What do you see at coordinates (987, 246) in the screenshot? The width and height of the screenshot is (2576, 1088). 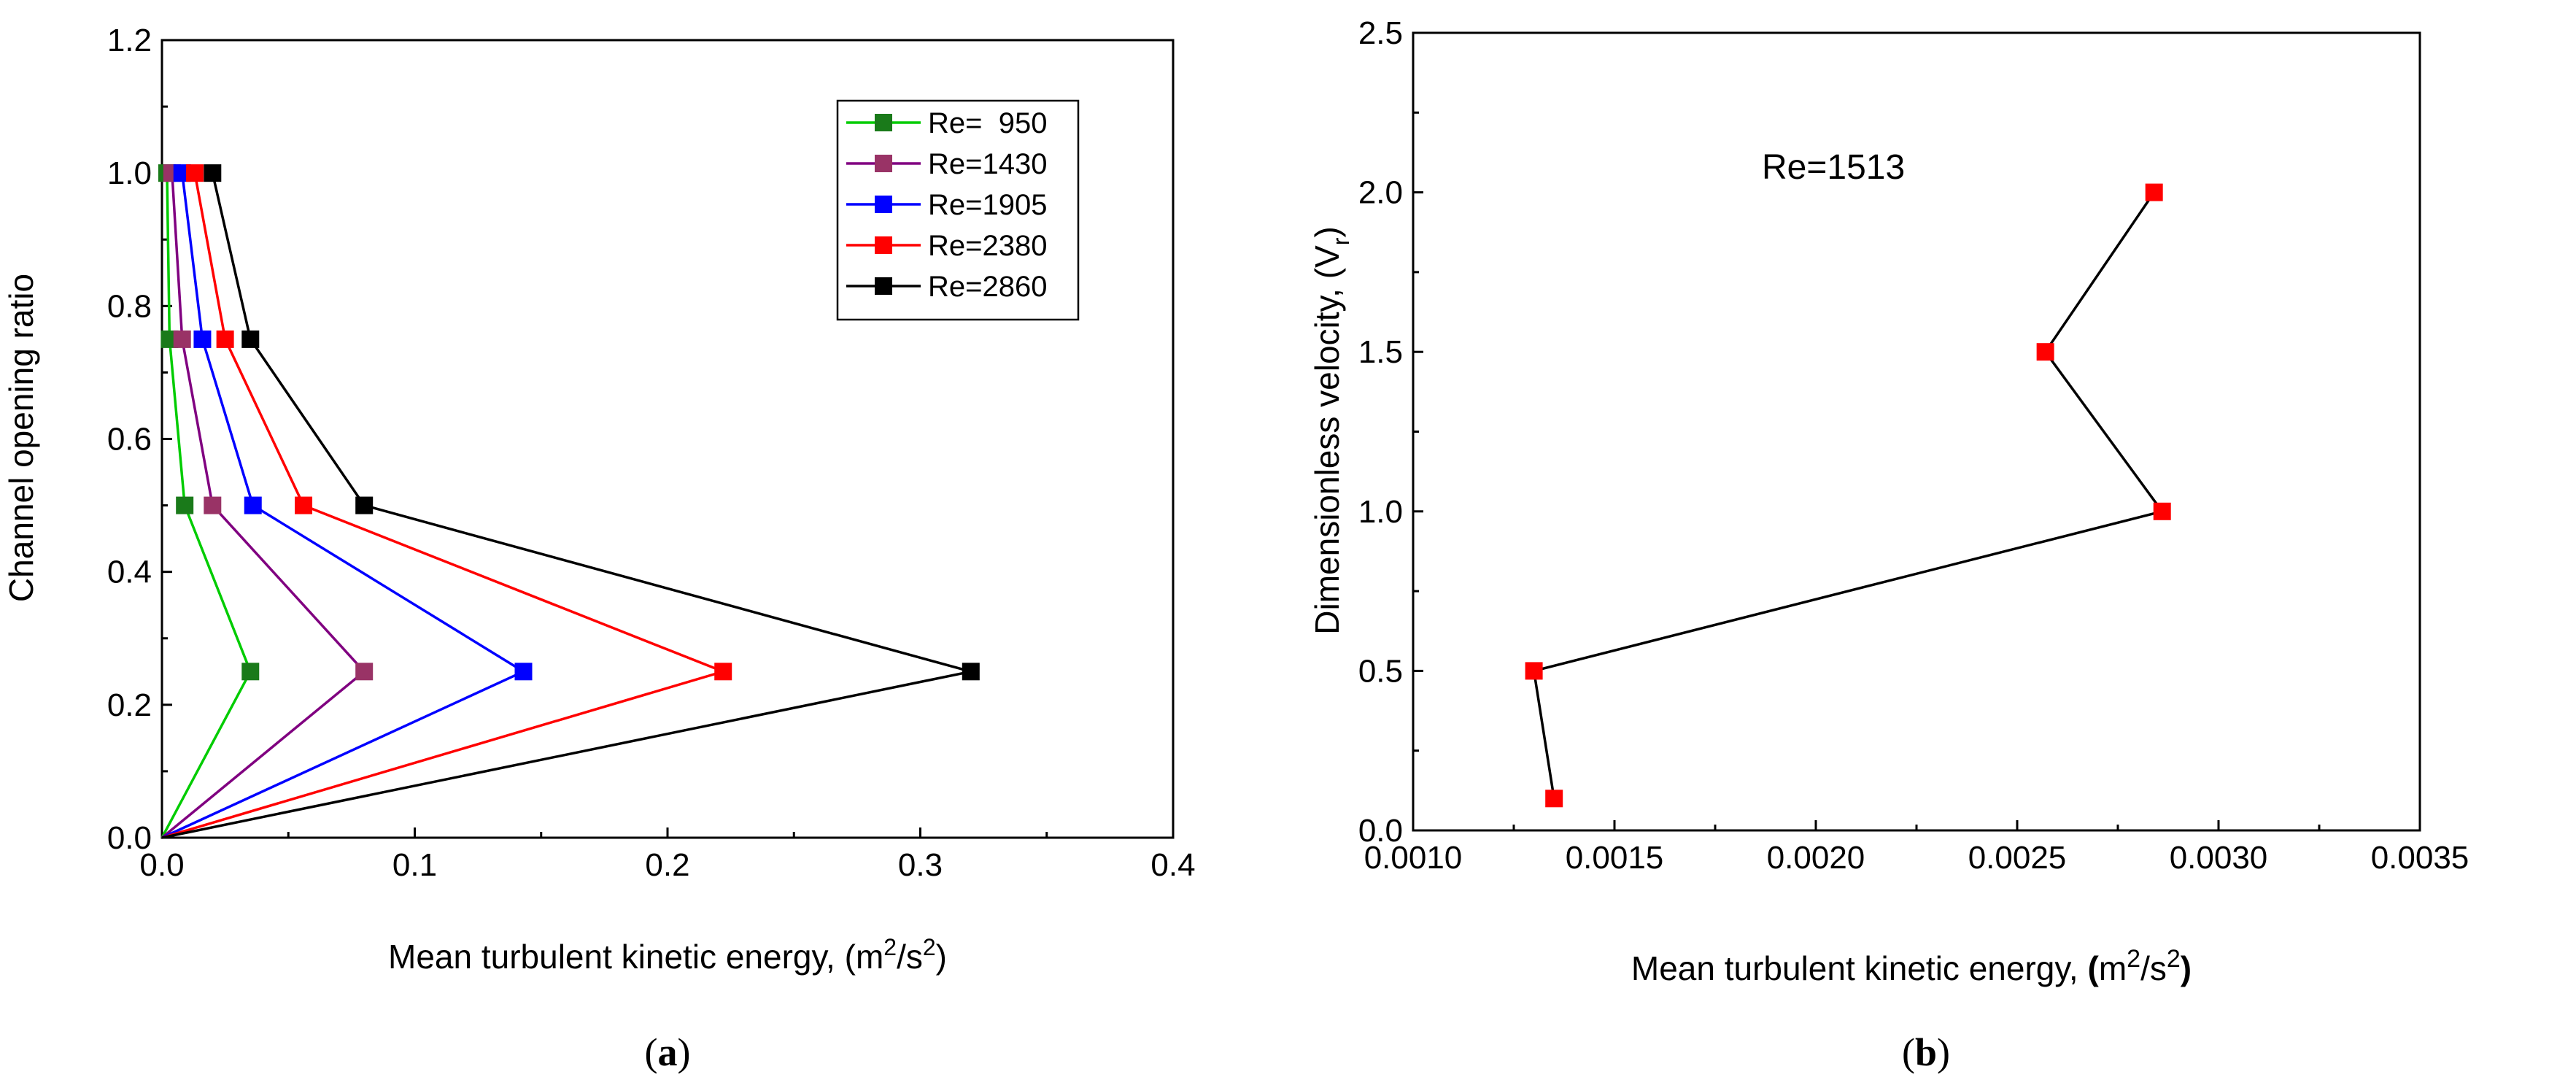 I see `chart-a-legend-label-3: Re=2380` at bounding box center [987, 246].